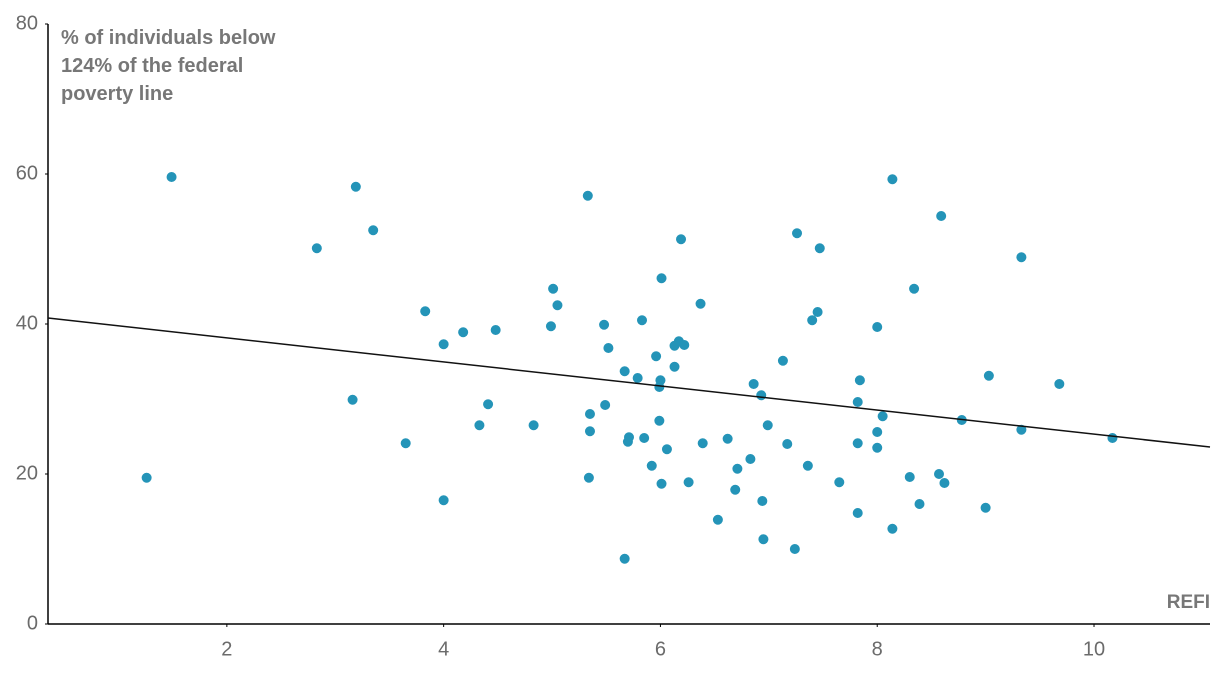 The width and height of the screenshot is (1220, 674). What do you see at coordinates (27, 323) in the screenshot?
I see `y-tick-label: 40` at bounding box center [27, 323].